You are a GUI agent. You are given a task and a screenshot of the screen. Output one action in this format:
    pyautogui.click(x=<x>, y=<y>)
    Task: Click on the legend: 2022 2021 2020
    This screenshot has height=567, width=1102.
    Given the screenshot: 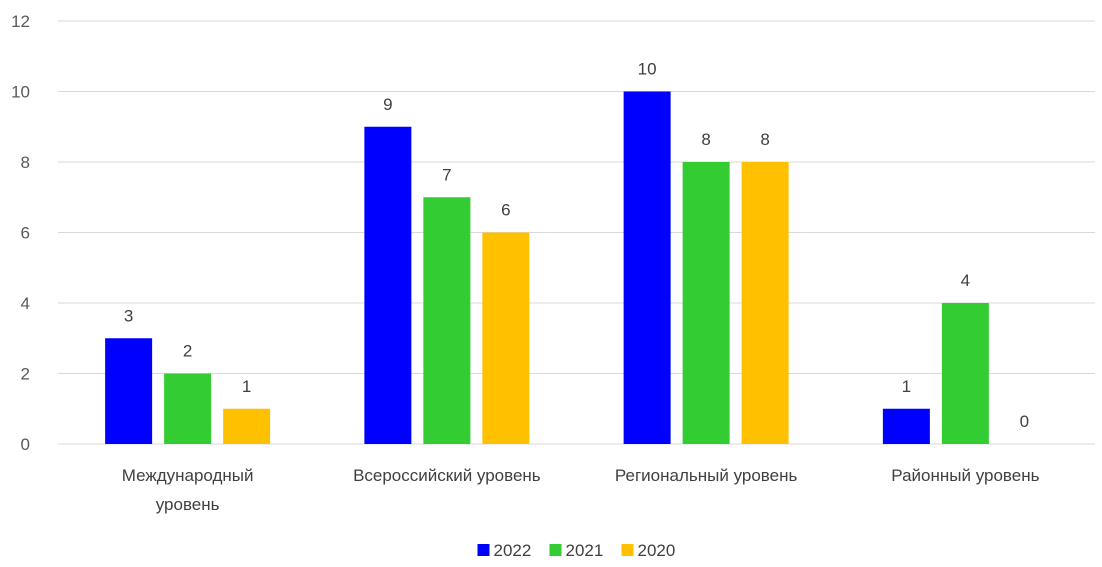 What is the action you would take?
    pyautogui.click(x=576, y=550)
    